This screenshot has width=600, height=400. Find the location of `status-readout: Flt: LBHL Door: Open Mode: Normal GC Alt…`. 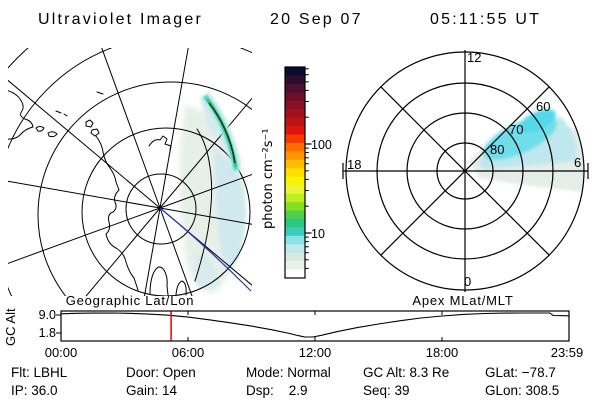

status-readout: Flt: LBHL Door: Open Mode: Normal GC Alt… is located at coordinates (285, 381).